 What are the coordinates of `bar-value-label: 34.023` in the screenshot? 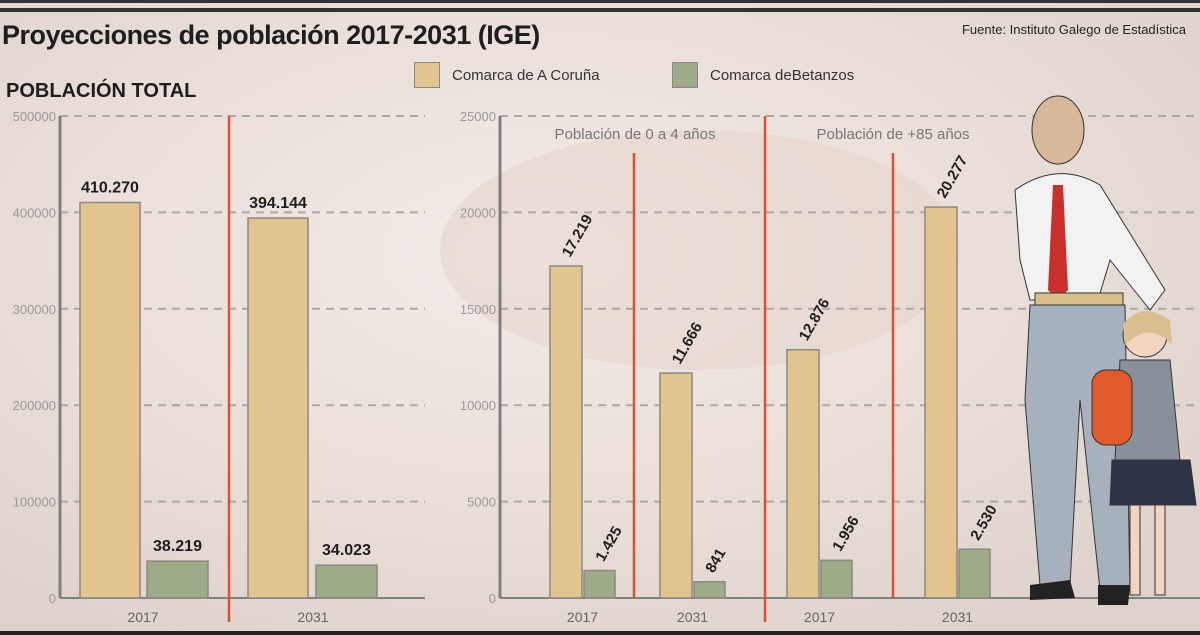 It's located at (346, 550).